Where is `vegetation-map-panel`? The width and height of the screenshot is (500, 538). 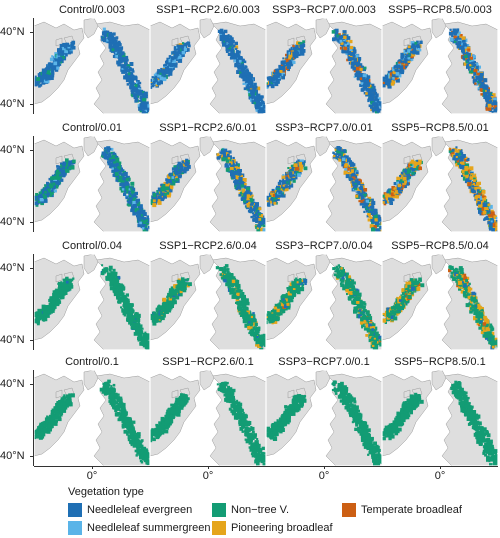
vegetation-map-panel is located at coordinates (440, 66).